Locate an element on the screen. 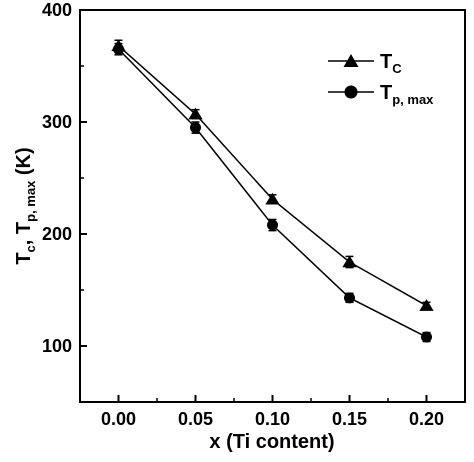  x-tick-label: 0.00 is located at coordinates (118, 419).